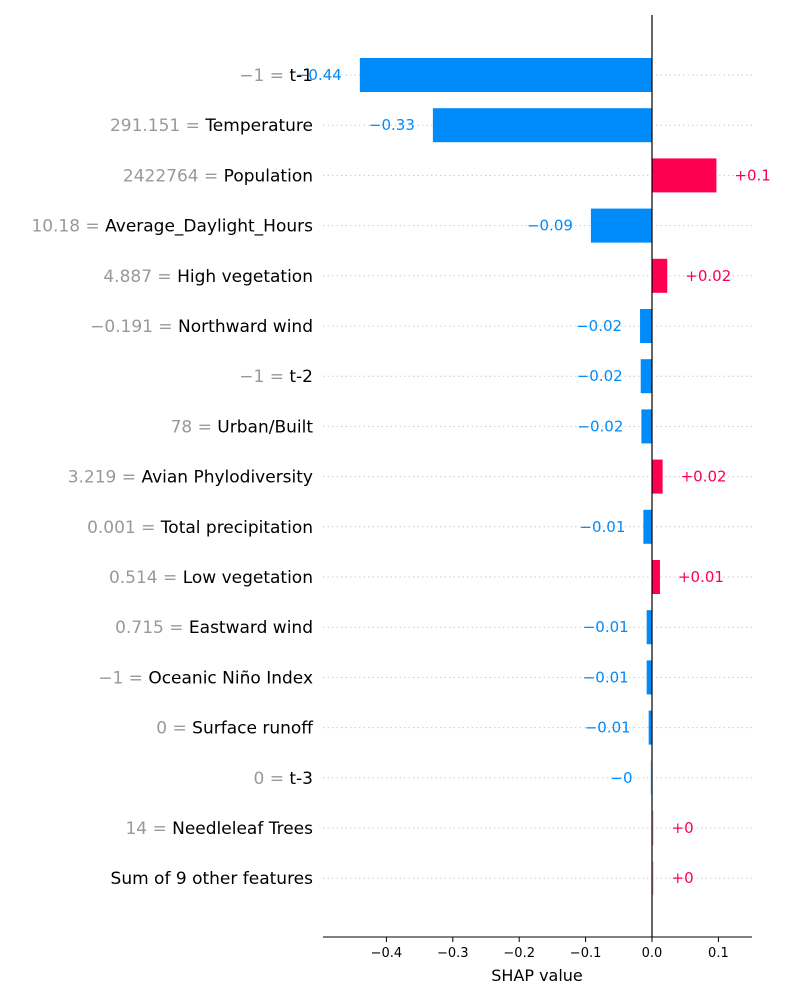 The height and width of the screenshot is (1000, 800). What do you see at coordinates (519, 953) in the screenshot?
I see `x-tick-label: −0.2` at bounding box center [519, 953].